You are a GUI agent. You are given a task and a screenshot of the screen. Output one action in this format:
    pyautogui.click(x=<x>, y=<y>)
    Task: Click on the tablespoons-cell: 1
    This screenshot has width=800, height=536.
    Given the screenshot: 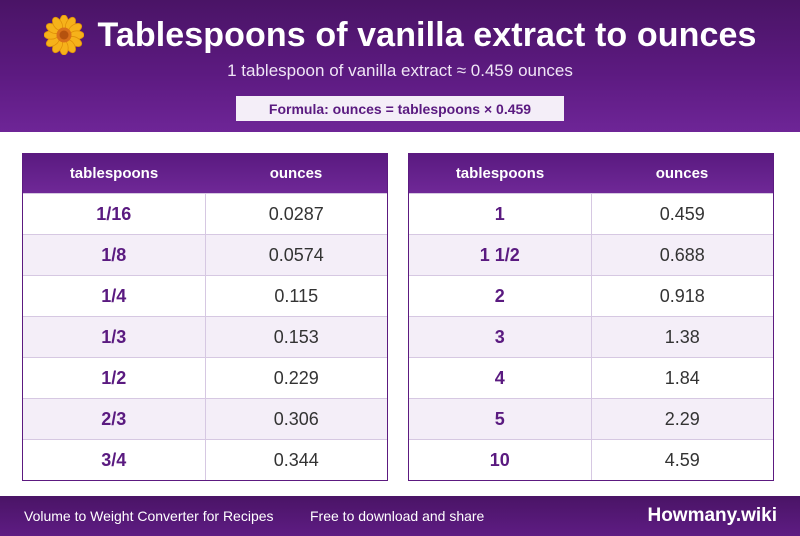 What is the action you would take?
    pyautogui.click(x=500, y=214)
    